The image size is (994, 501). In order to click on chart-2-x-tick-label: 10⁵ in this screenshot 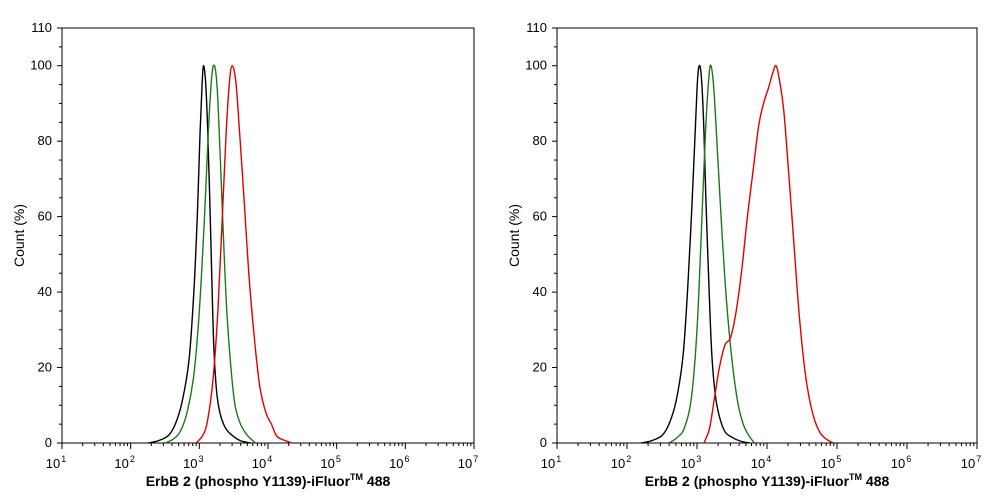, I will do `click(831, 462)`.